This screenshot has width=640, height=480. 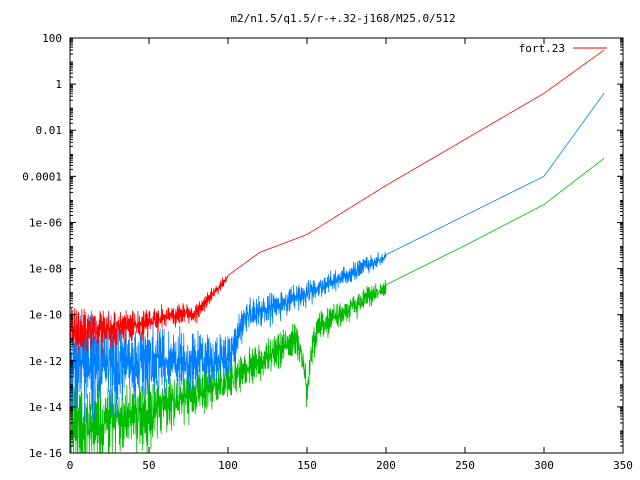 What do you see at coordinates (45, 361) in the screenshot?
I see `y-tick-label: 1e-12` at bounding box center [45, 361].